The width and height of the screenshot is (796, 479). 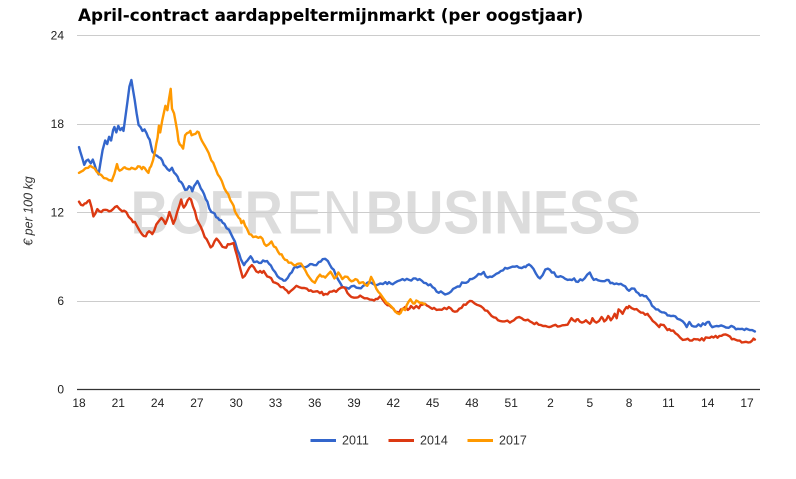 I want to click on x-tick-label-27: 27, so click(x=197, y=403).